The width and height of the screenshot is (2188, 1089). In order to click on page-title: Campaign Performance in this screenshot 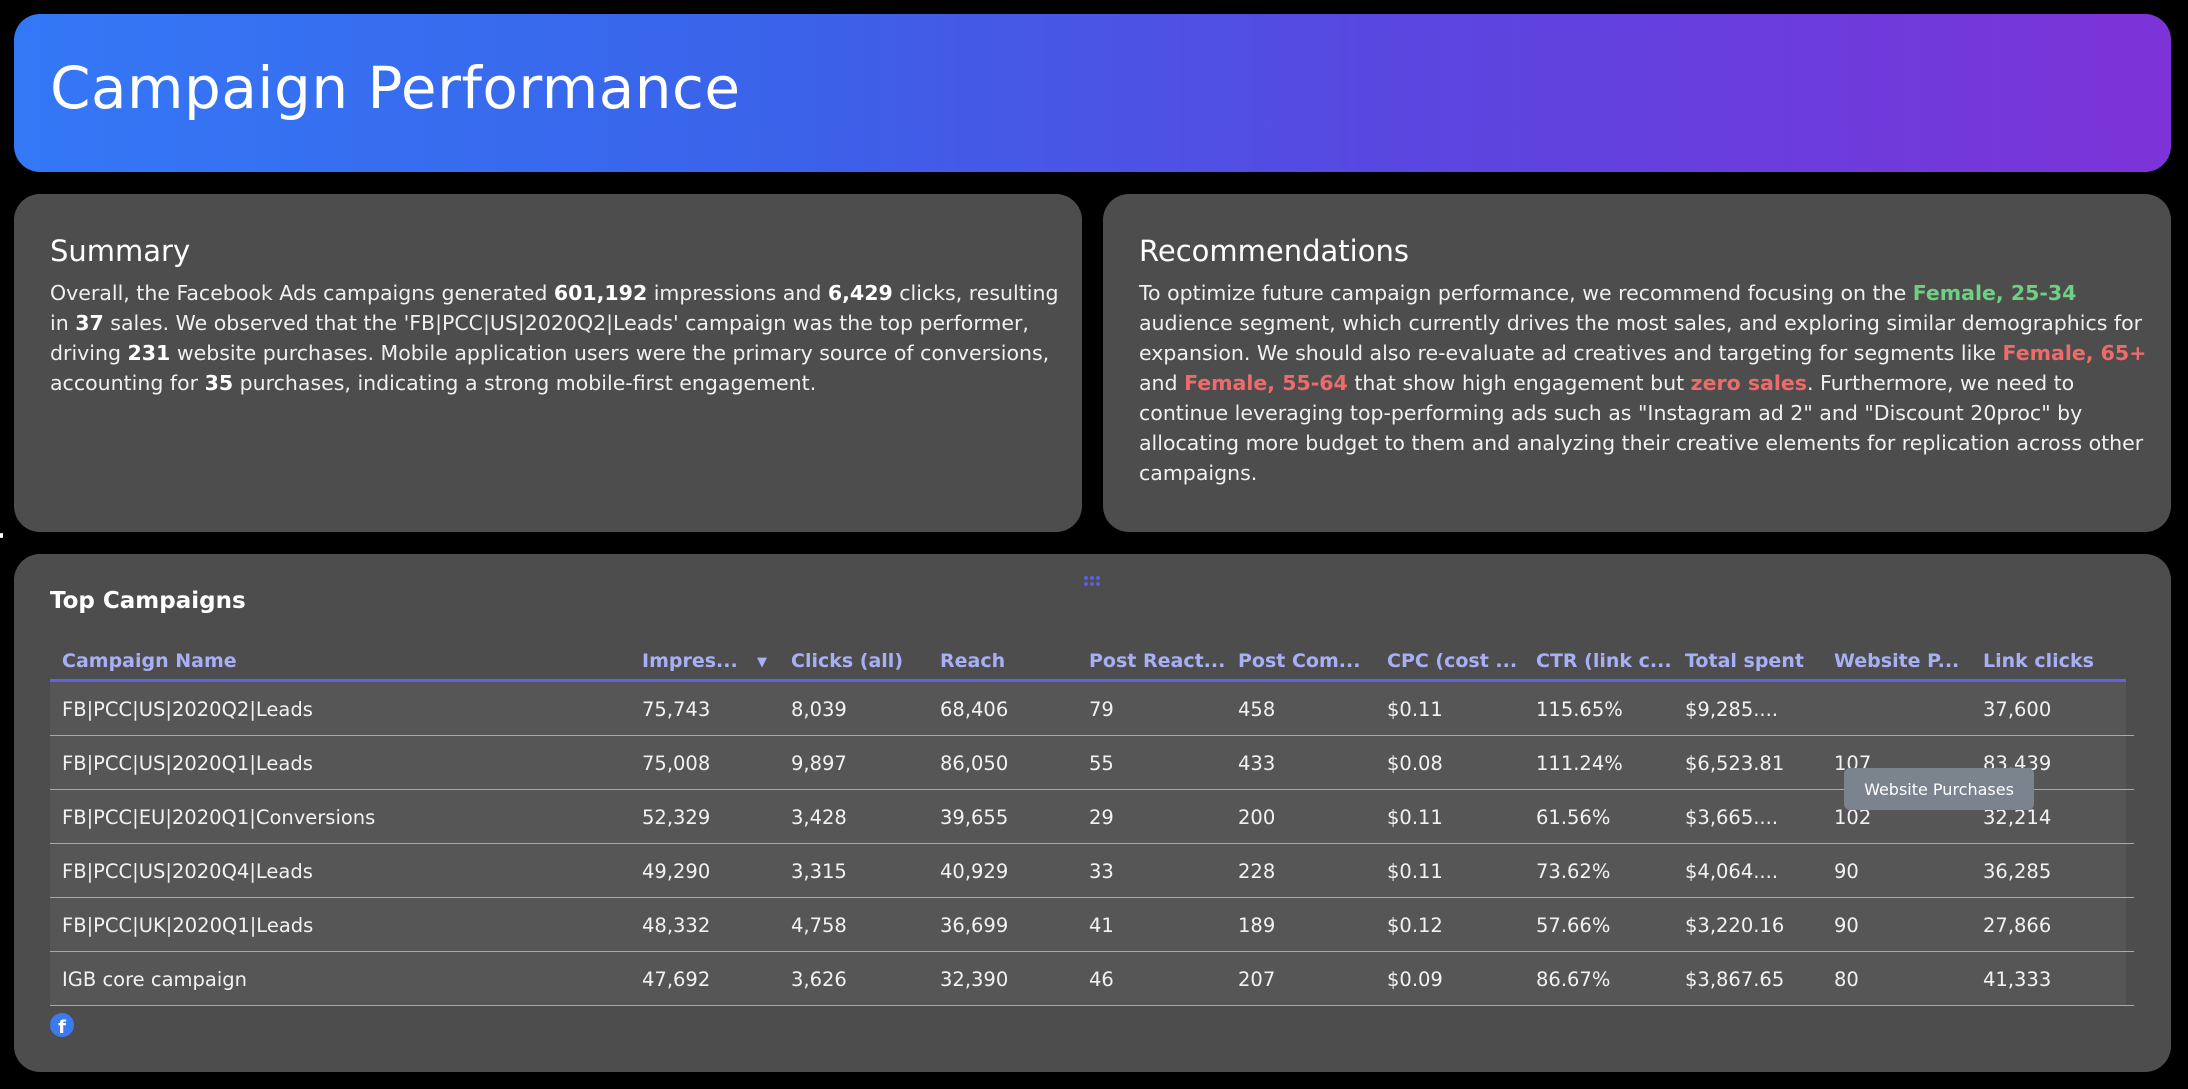, I will do `click(395, 88)`.